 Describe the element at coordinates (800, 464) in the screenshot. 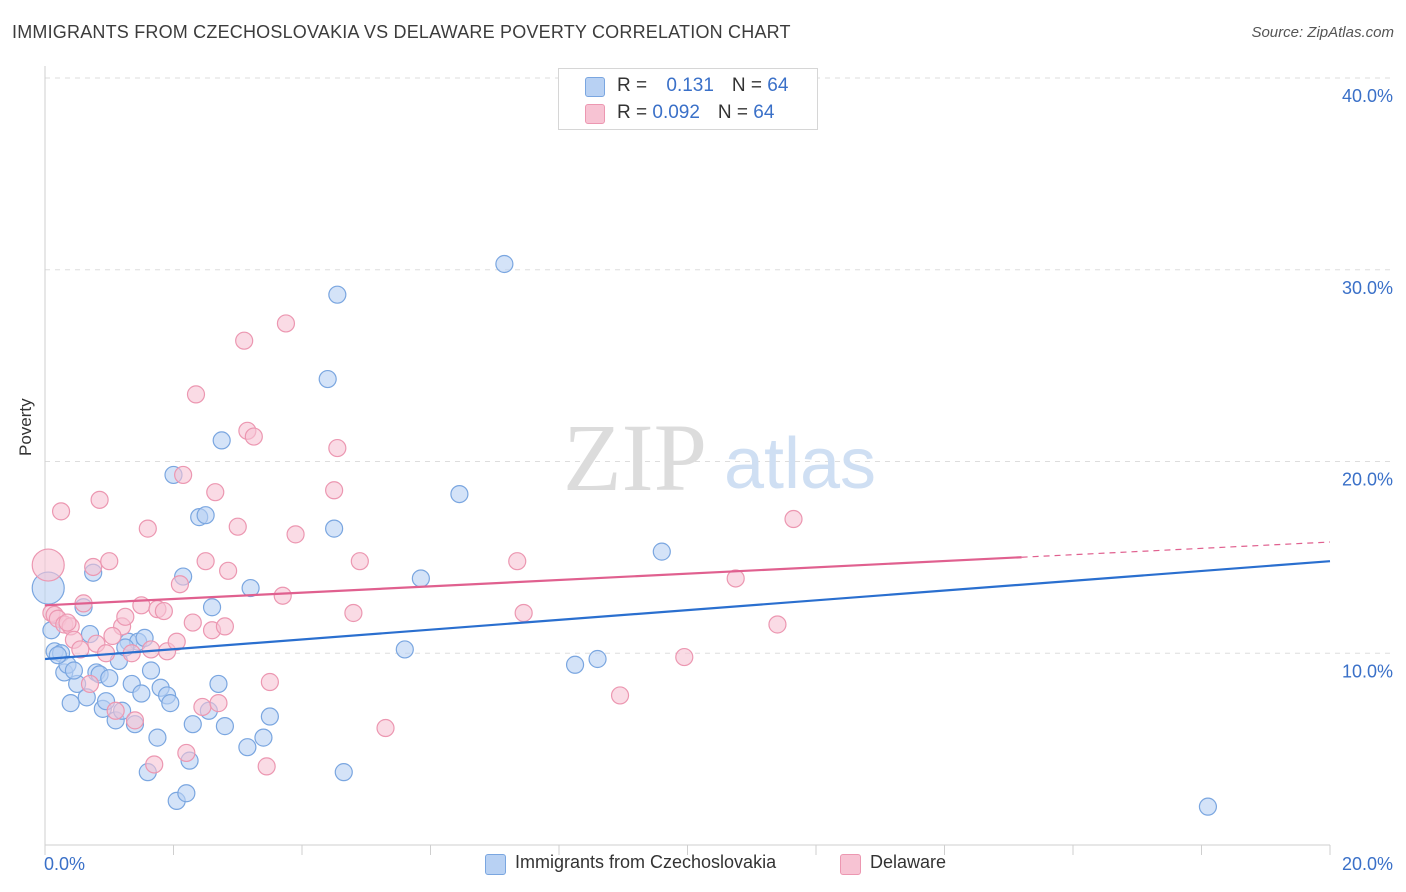

I see `watermark-atlas: atlas` at that location.